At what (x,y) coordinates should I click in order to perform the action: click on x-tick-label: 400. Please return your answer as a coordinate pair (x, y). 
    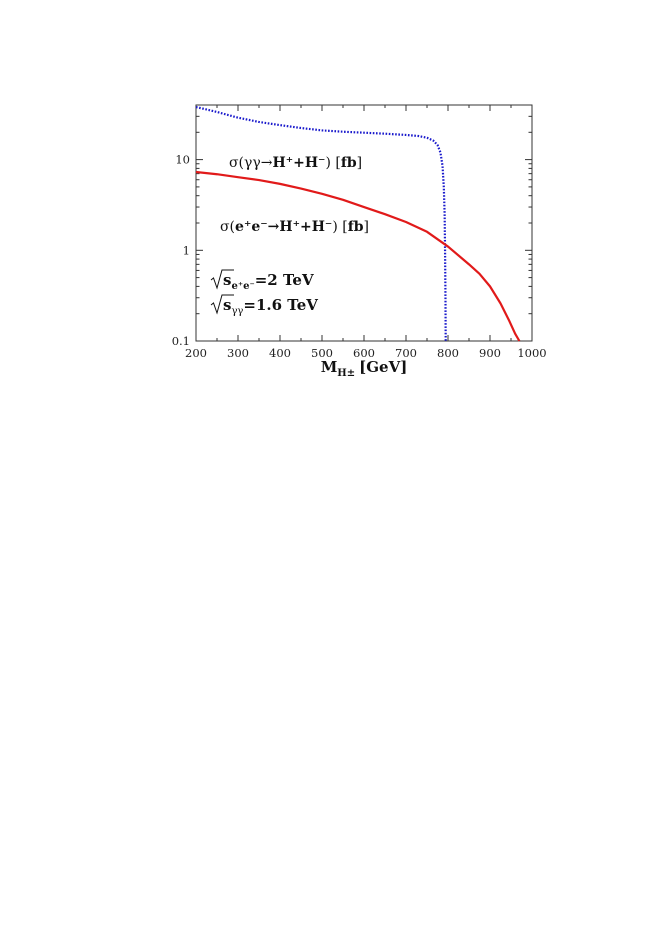
    Looking at the image, I should click on (280, 353).